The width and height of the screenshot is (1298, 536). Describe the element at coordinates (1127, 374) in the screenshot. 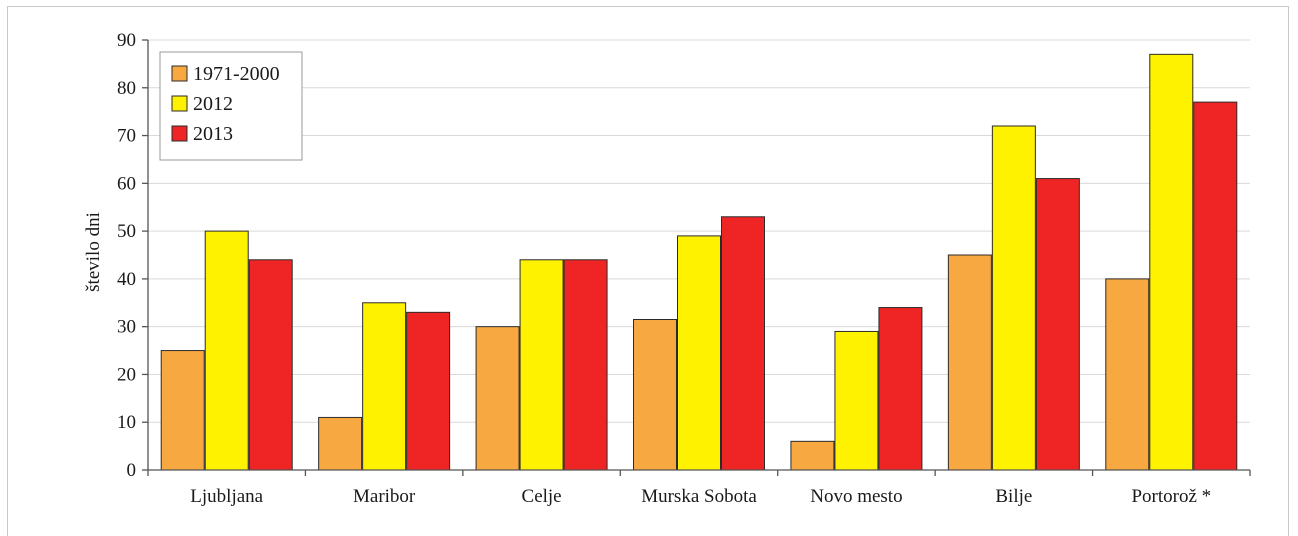

I see `bar-1971-2000-Portorož *` at that location.